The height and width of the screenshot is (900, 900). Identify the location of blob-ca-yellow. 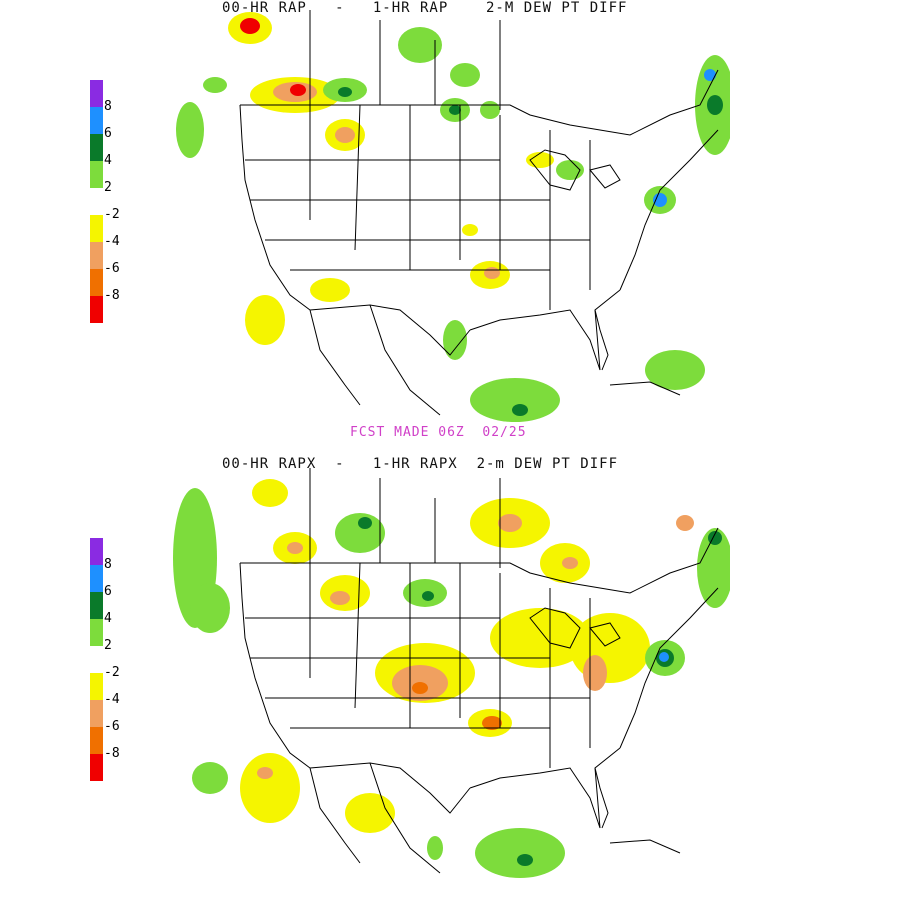
(265, 320).